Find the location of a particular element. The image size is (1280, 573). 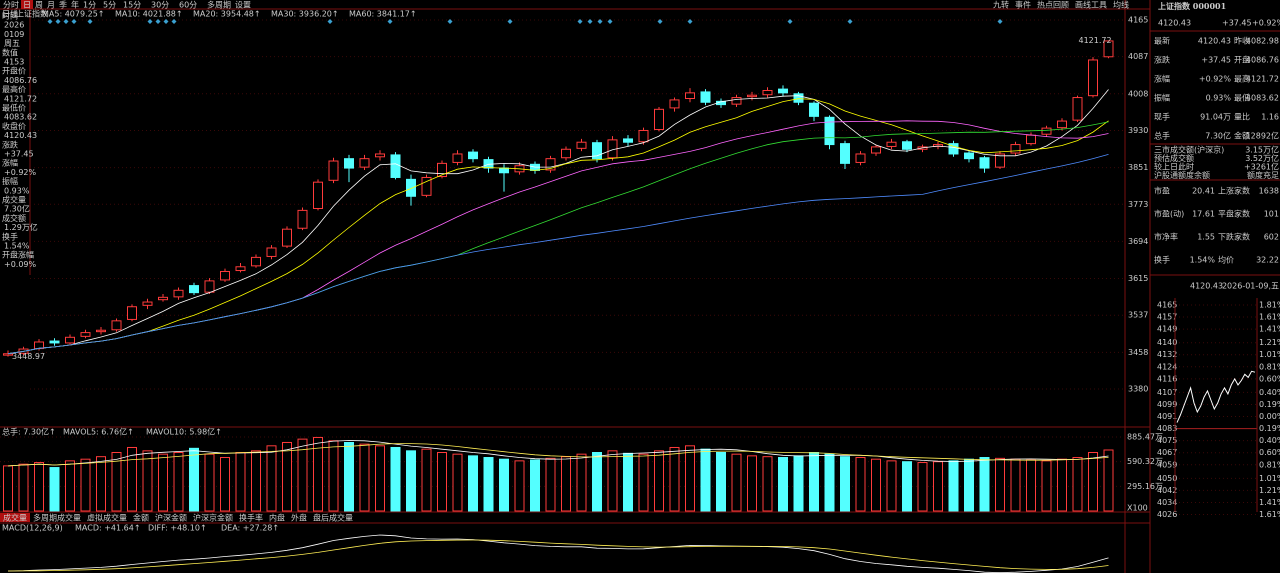

turnover-label: 较上日此时 is located at coordinates (1174, 167).